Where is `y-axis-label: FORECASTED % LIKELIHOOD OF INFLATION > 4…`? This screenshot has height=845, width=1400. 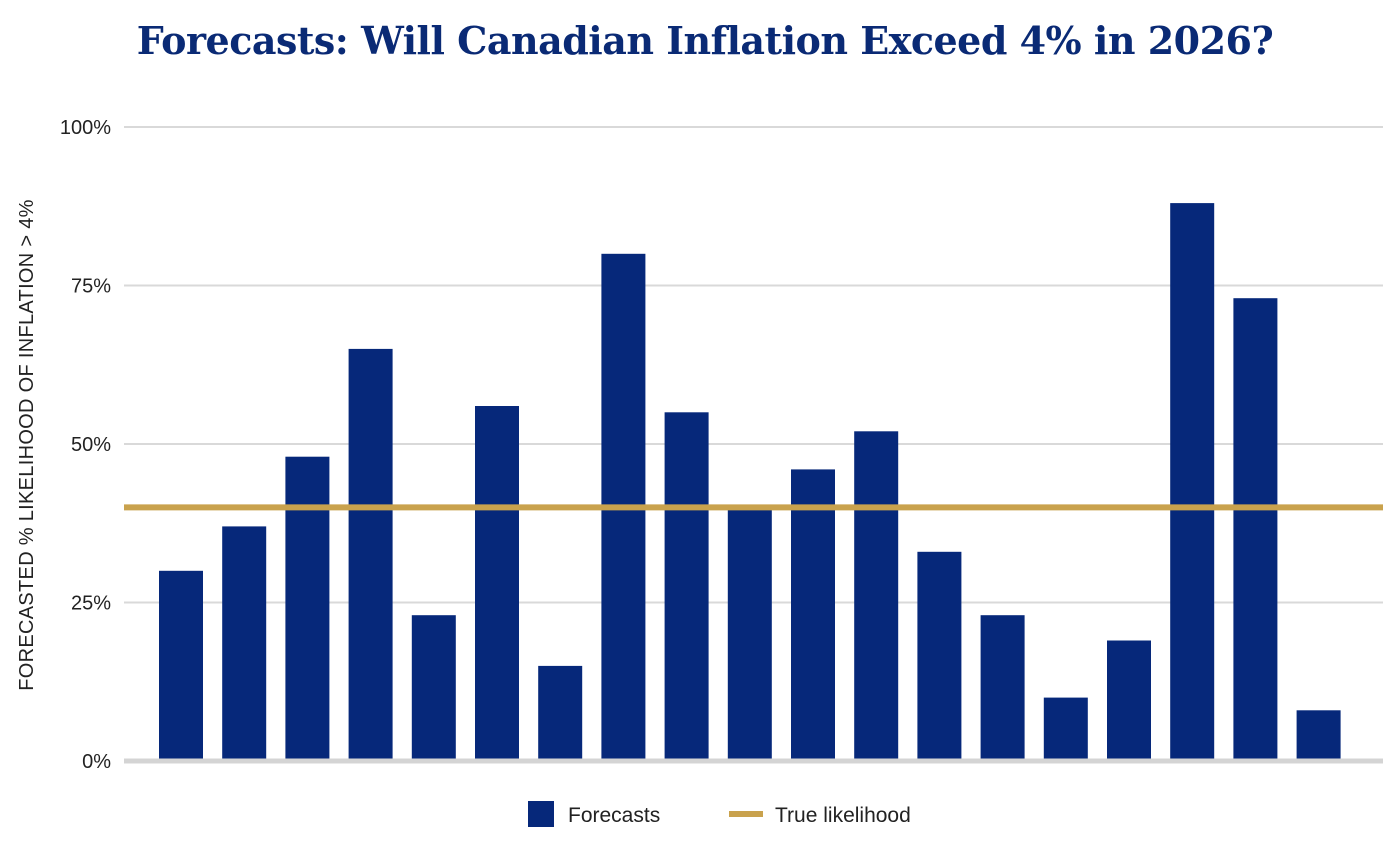
y-axis-label: FORECASTED % LIKELIHOOD OF INFLATION > 4… is located at coordinates (27, 444).